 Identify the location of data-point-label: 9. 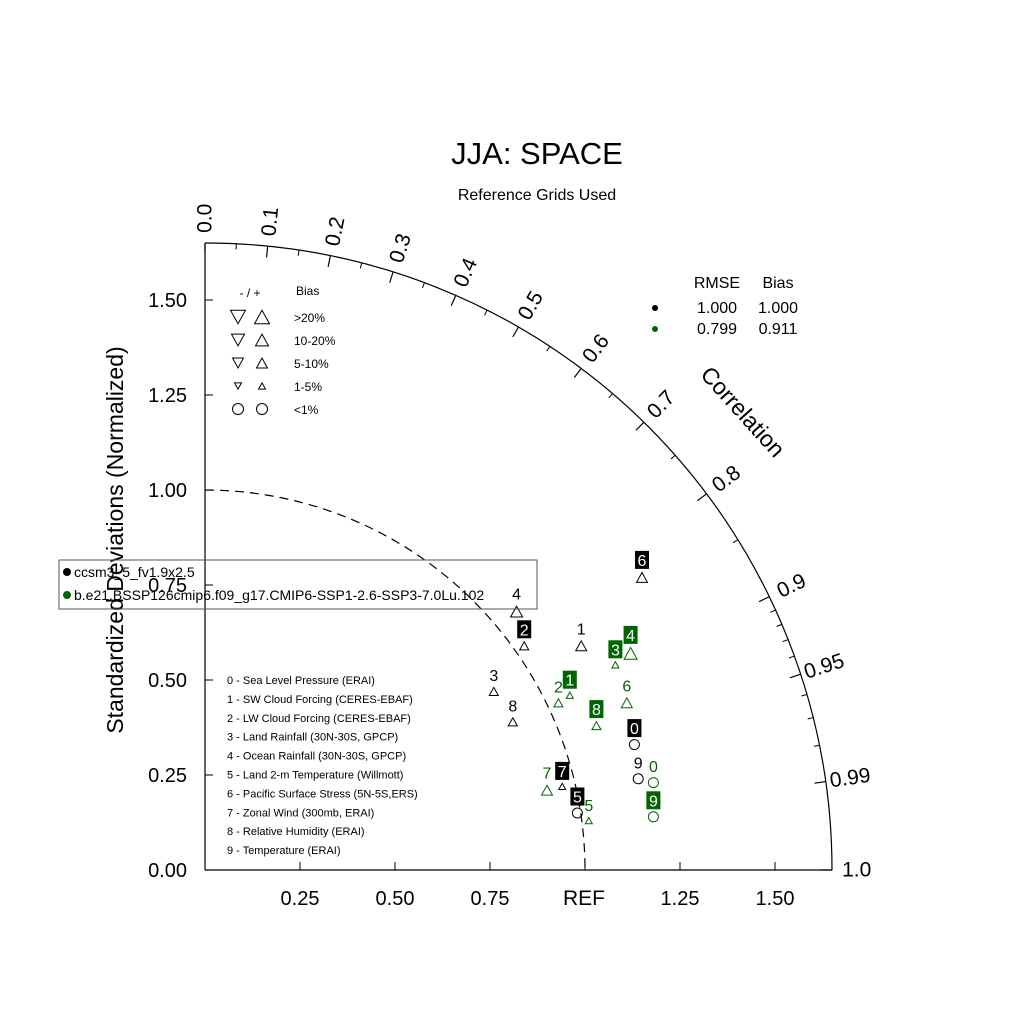
(653, 801).